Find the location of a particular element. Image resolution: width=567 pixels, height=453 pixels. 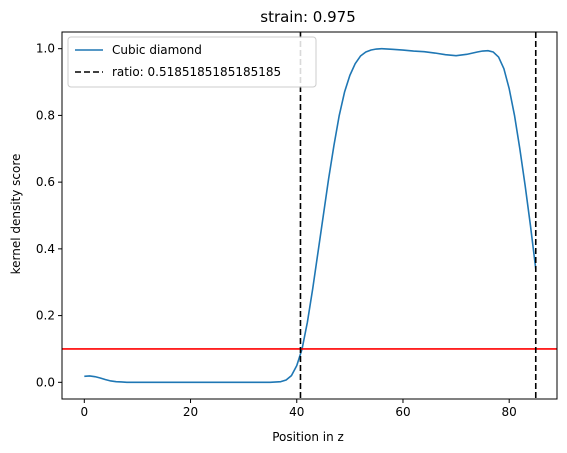

y-tick-label: 0.8 is located at coordinates (45, 115).